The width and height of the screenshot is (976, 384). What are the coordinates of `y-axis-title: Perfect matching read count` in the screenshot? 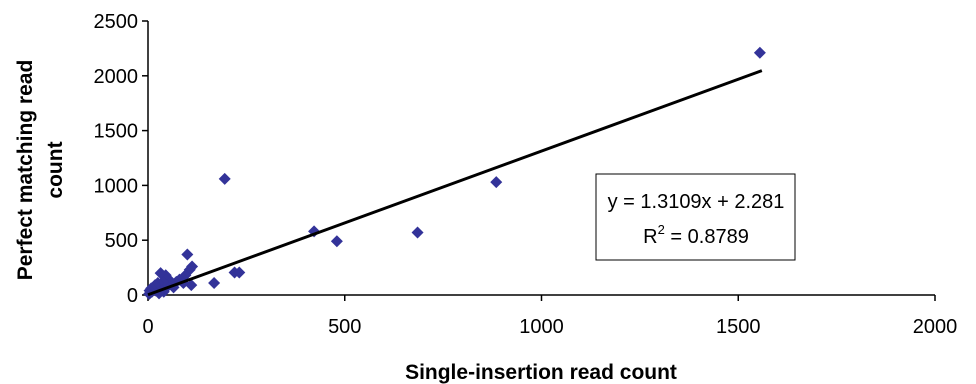 It's located at (40, 170).